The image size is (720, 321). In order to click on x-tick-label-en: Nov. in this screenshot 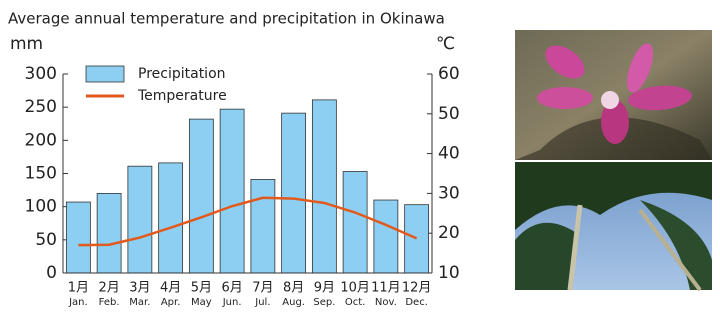, I will do `click(386, 302)`.